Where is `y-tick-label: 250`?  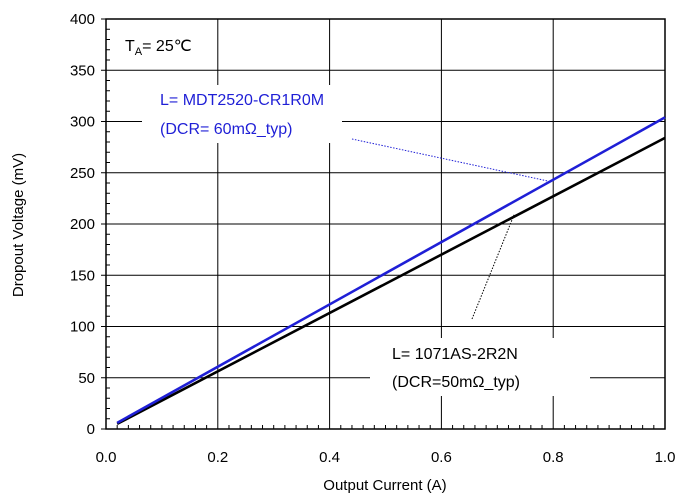 y-tick-label: 250 is located at coordinates (82, 173).